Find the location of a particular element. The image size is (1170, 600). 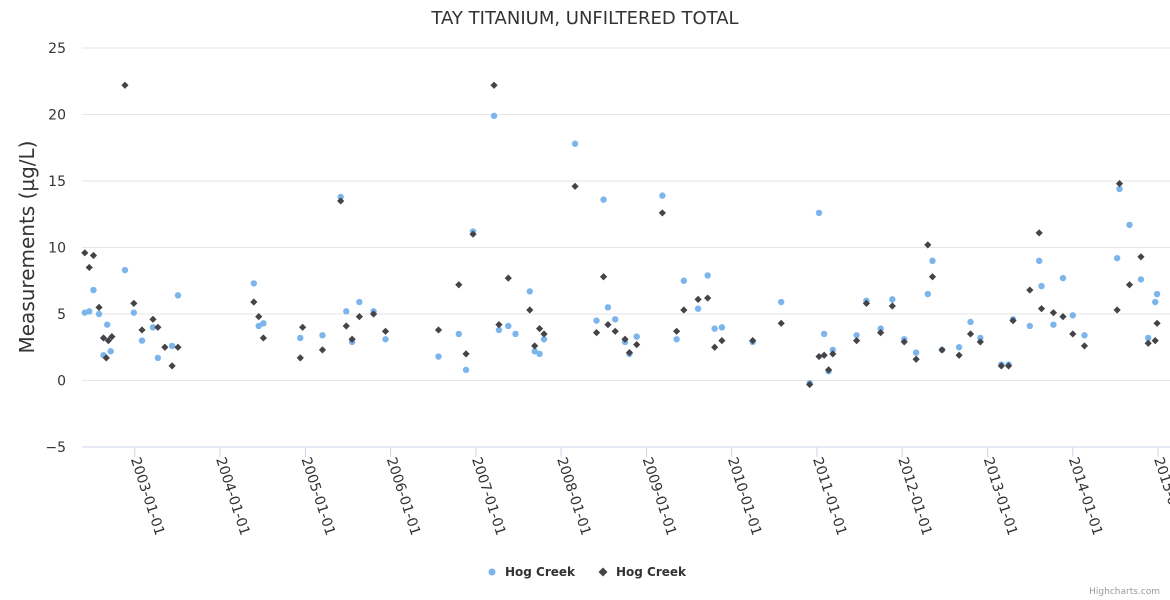

legend-item-series-1: Hog Creek is located at coordinates (532, 572).